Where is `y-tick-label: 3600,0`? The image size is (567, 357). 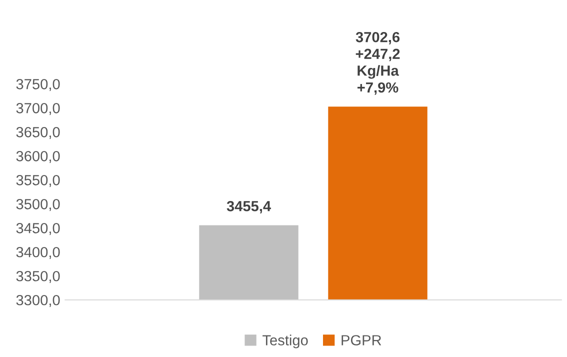 y-tick-label: 3600,0 is located at coordinates (38, 157).